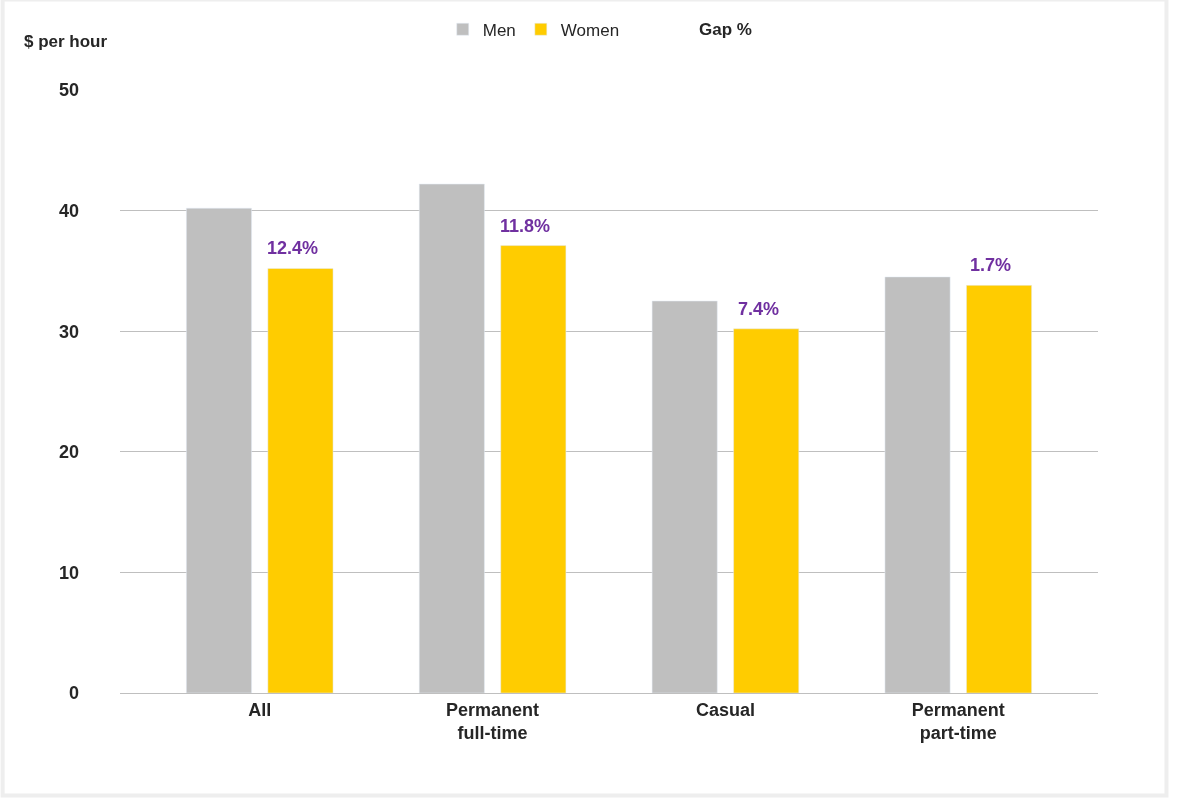 The image size is (1183, 803). What do you see at coordinates (73, 693) in the screenshot?
I see `y-tick-label: 0` at bounding box center [73, 693].